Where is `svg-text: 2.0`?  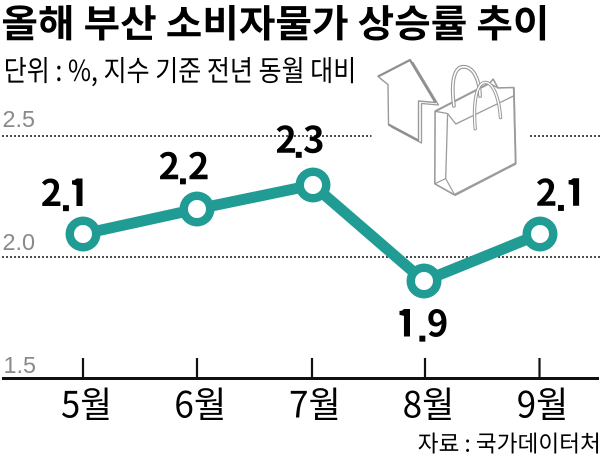
svg-text: 2.0 is located at coordinates (19, 242).